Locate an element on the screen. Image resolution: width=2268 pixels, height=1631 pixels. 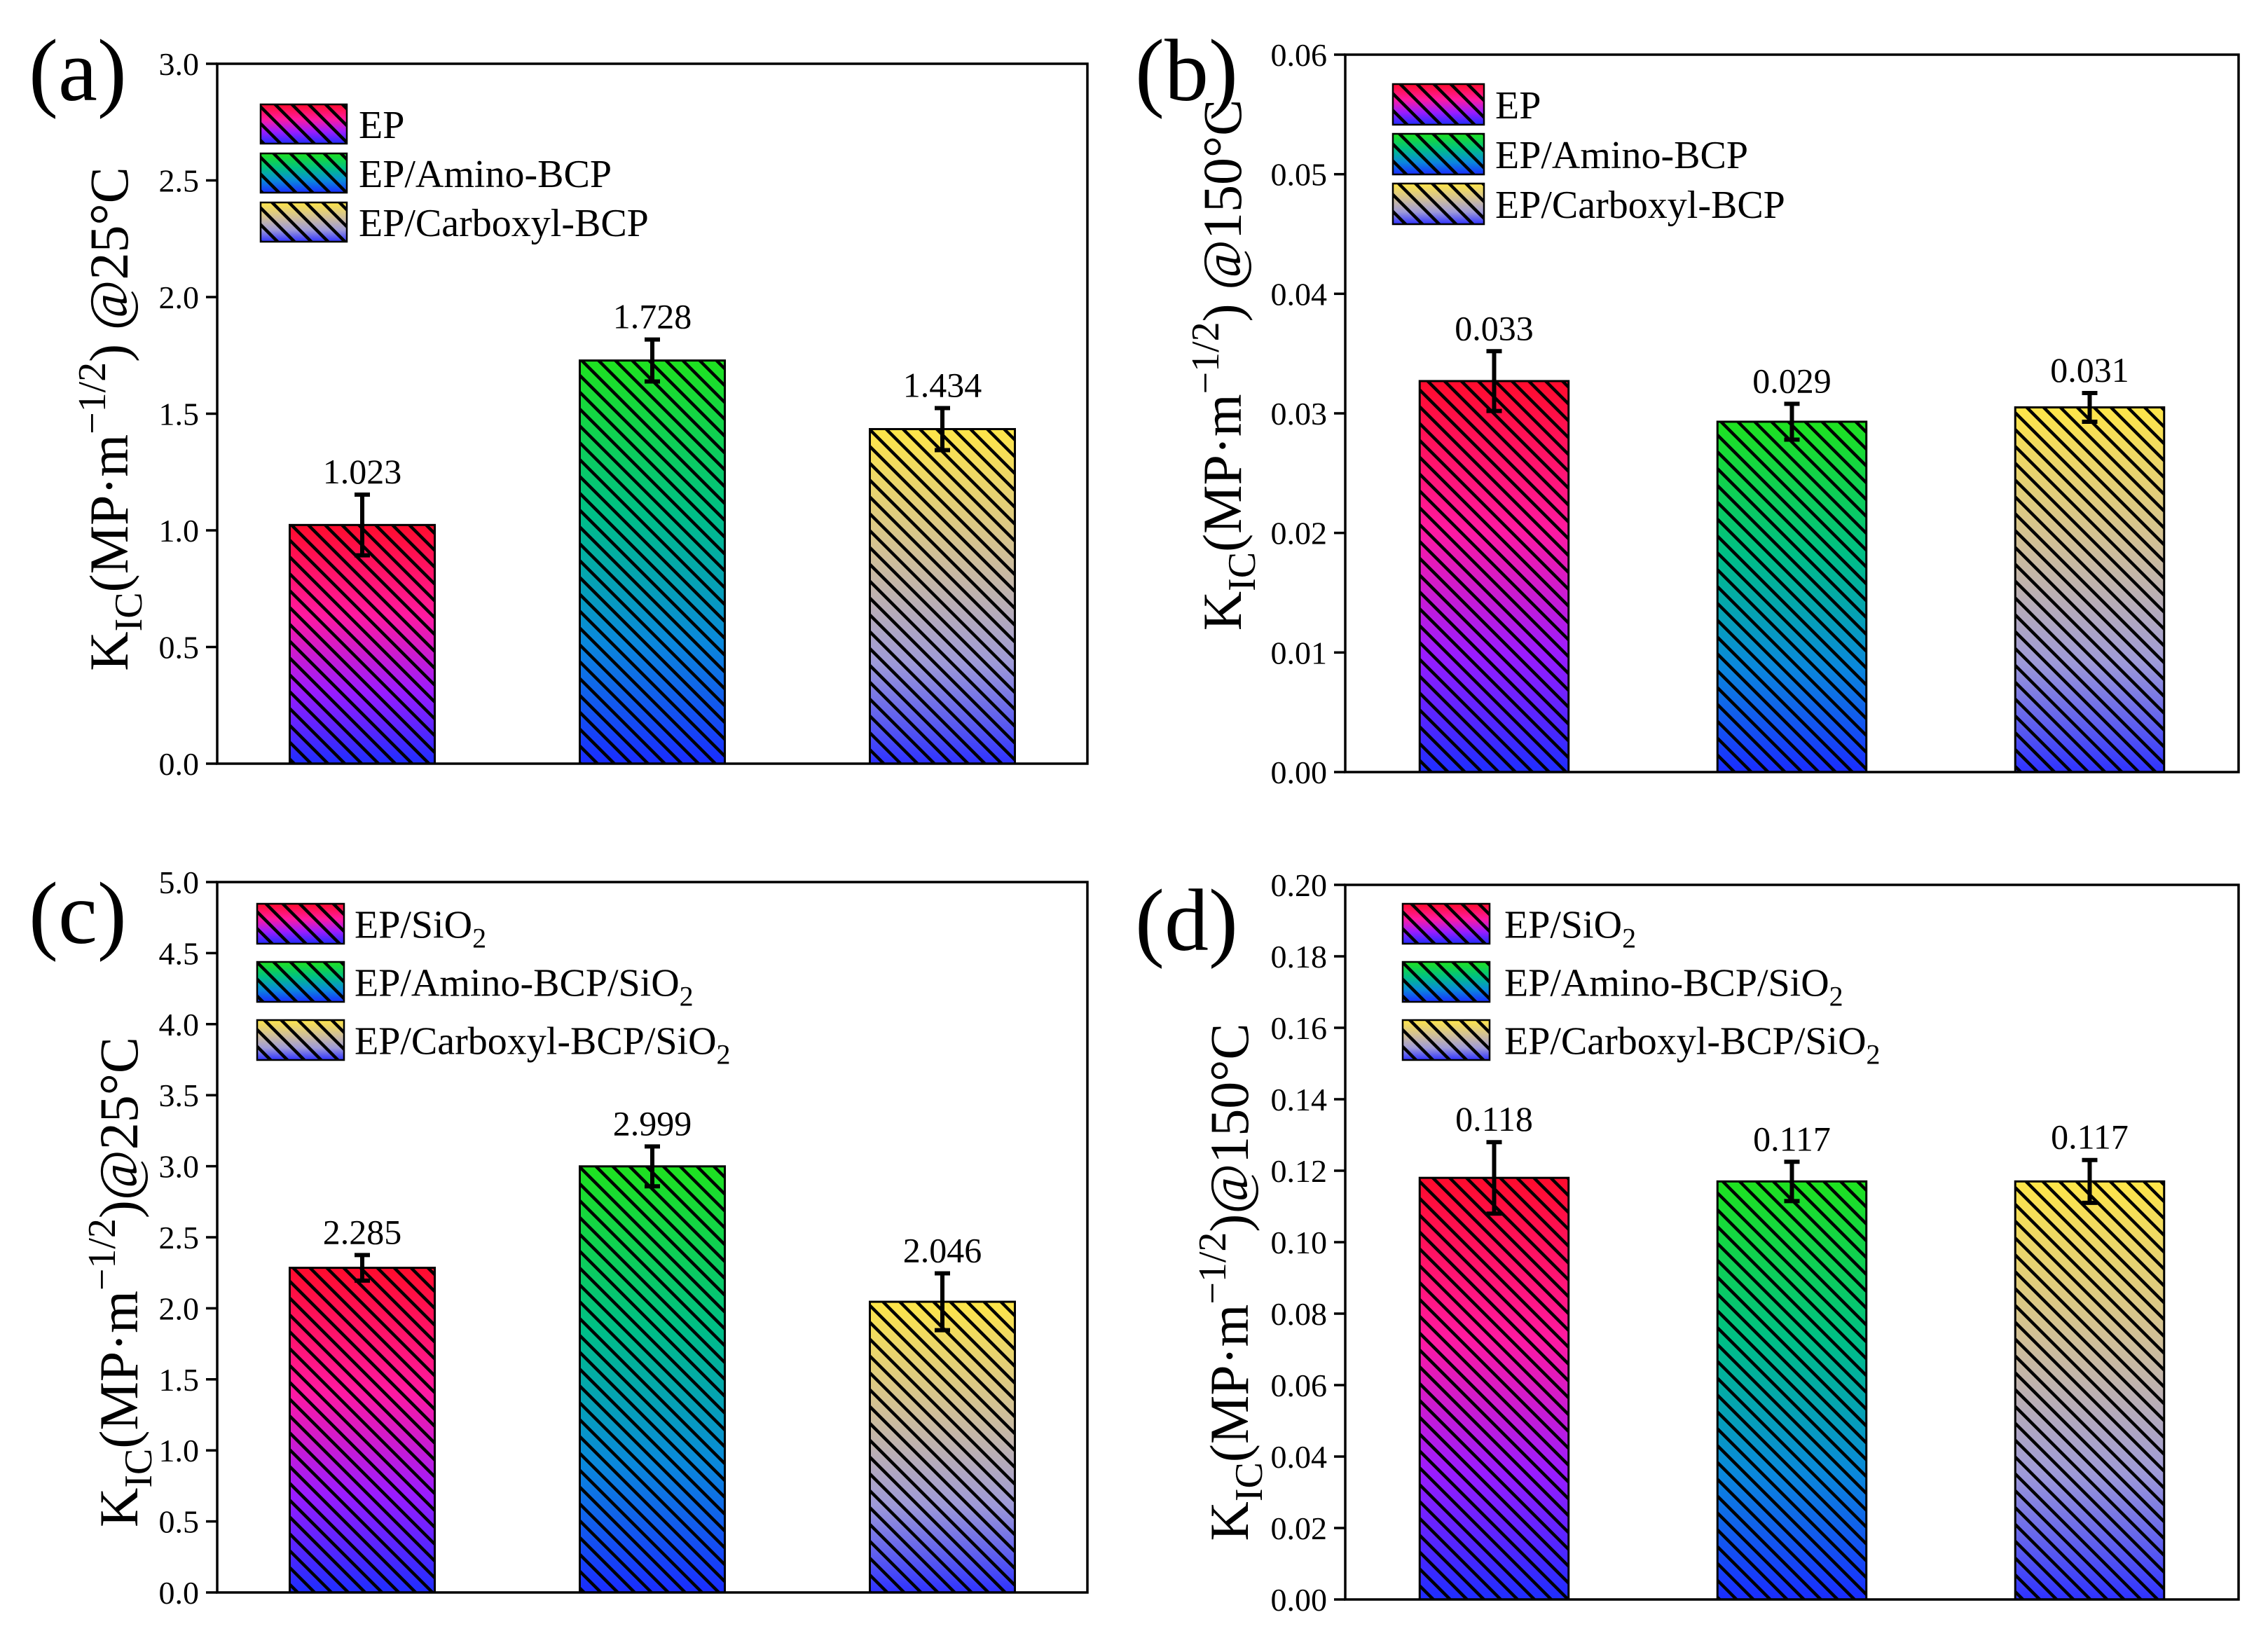
y-tick-label: 0.18 is located at coordinates (1299, 957).